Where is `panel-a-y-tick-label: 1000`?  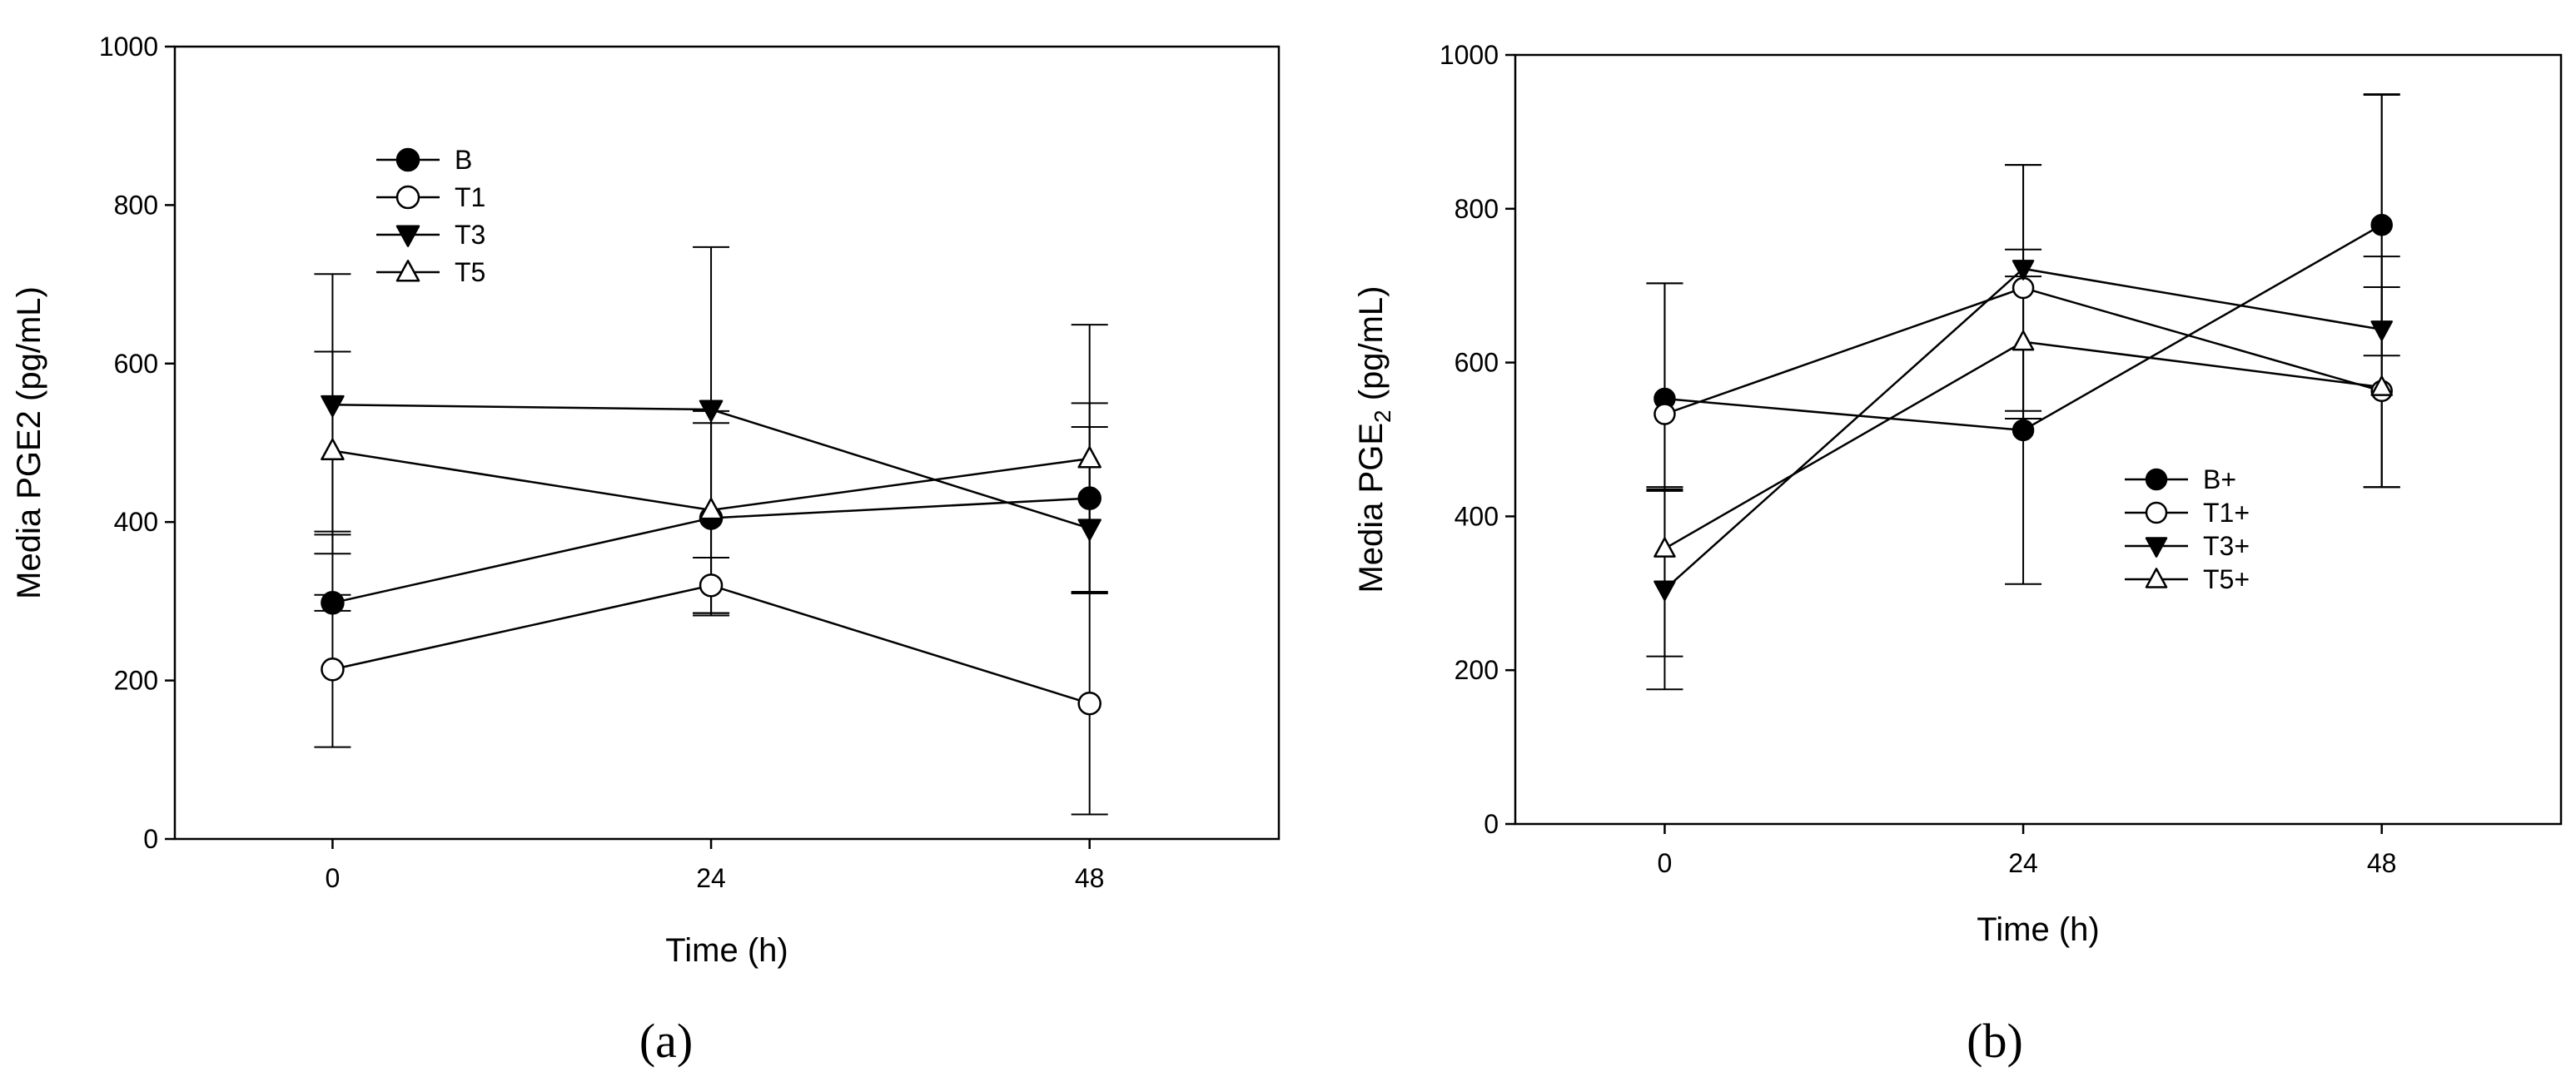
panel-a-y-tick-label: 1000 is located at coordinates (128, 47).